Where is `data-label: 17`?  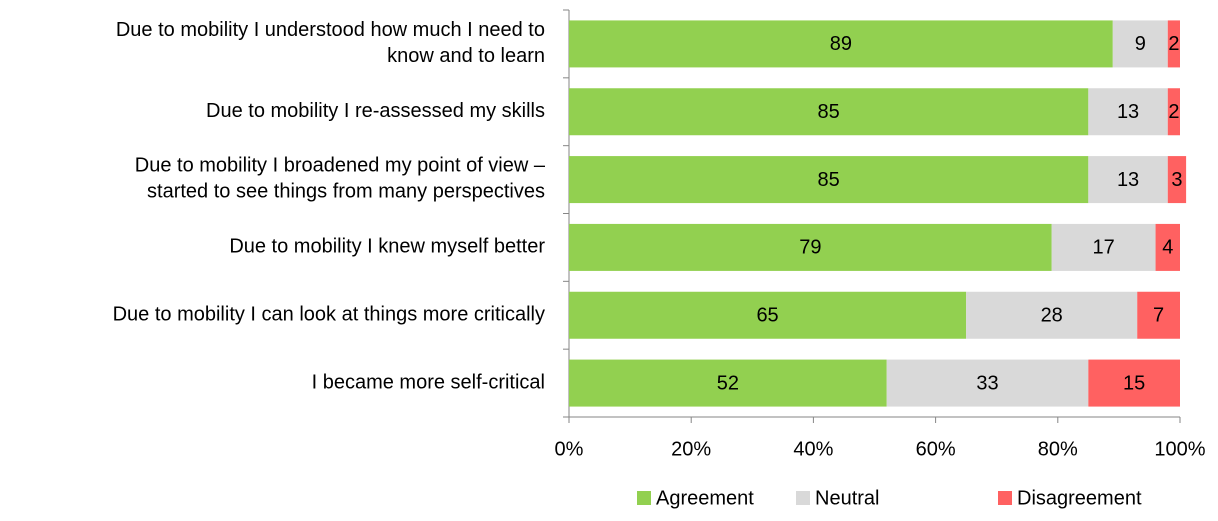 data-label: 17 is located at coordinates (1104, 248).